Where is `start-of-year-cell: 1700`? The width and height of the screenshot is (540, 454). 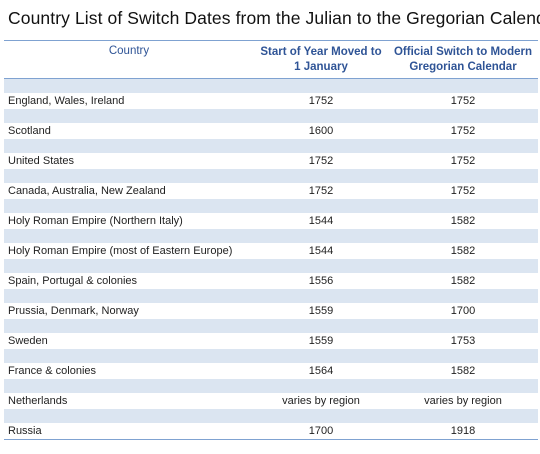
start-of-year-cell: 1700 is located at coordinates (321, 431).